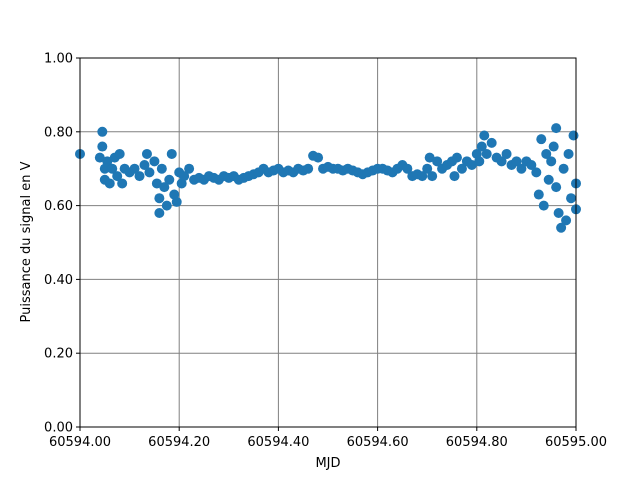  What do you see at coordinates (58, 59) in the screenshot?
I see `y-tick-label: 1.00` at bounding box center [58, 59].